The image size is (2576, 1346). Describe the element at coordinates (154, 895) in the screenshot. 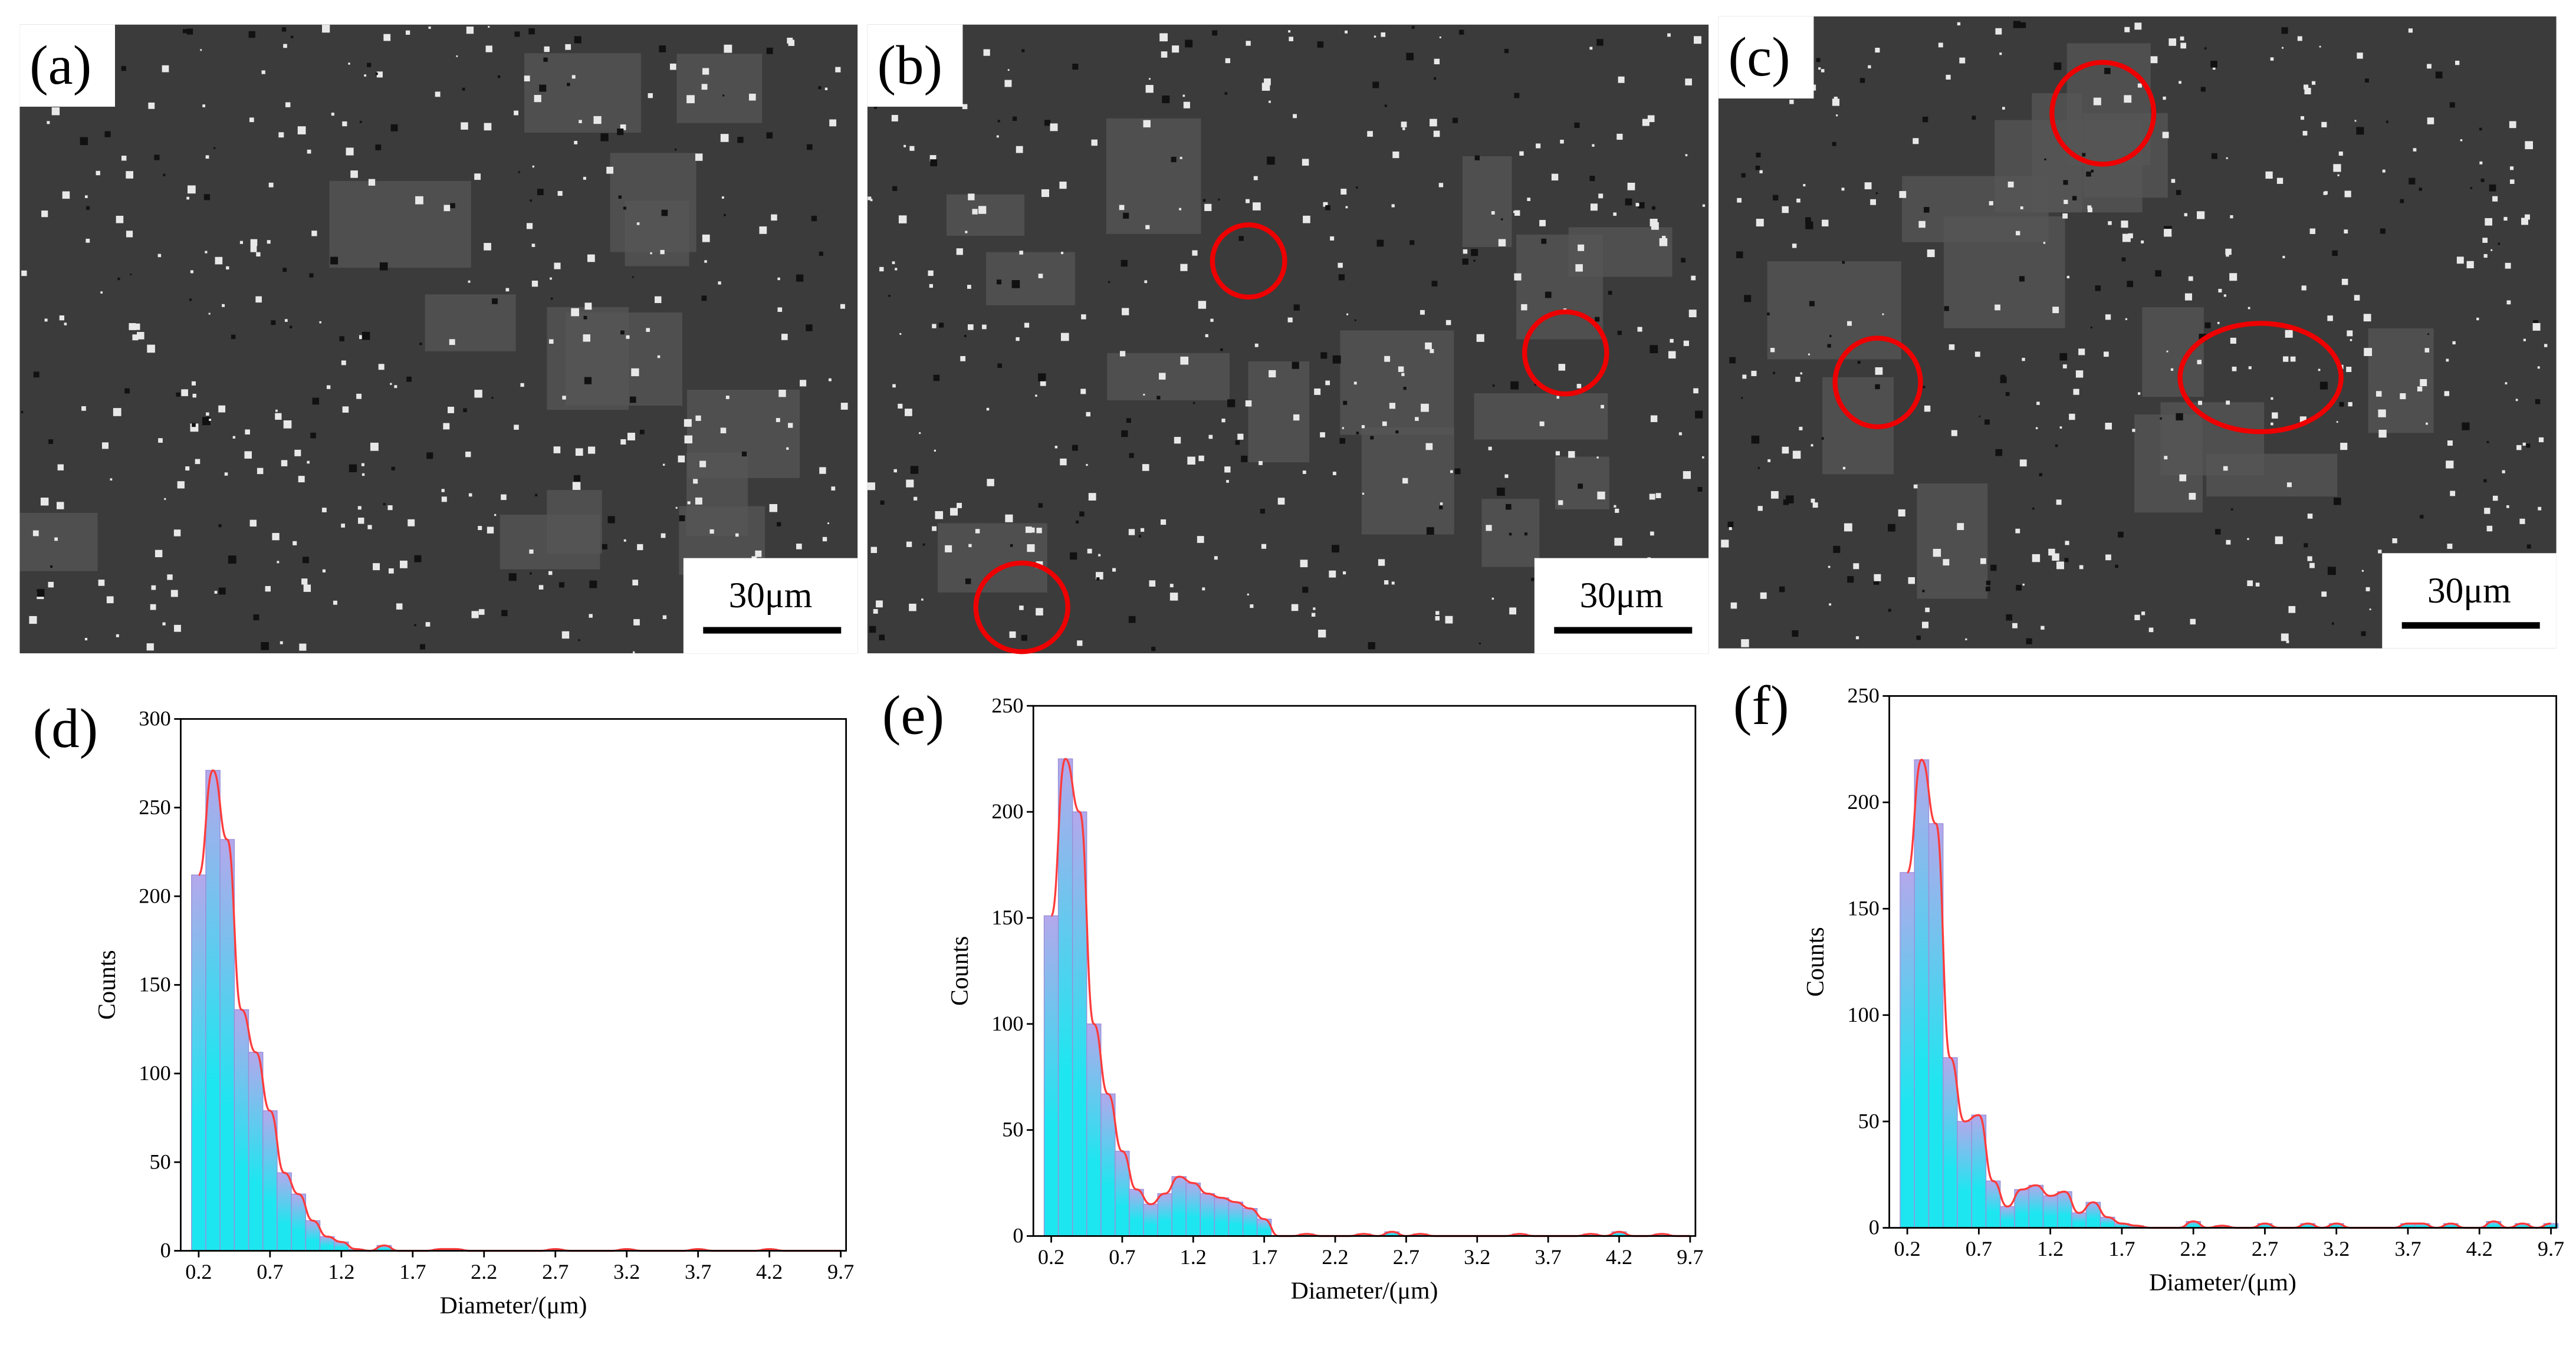

I see `y-tick-label: 200` at that location.